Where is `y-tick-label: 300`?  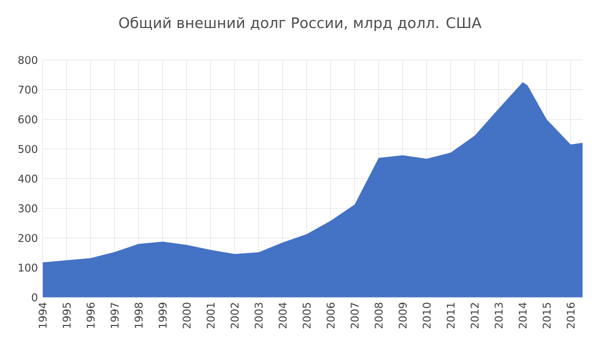 y-tick-label: 300 is located at coordinates (28, 208).